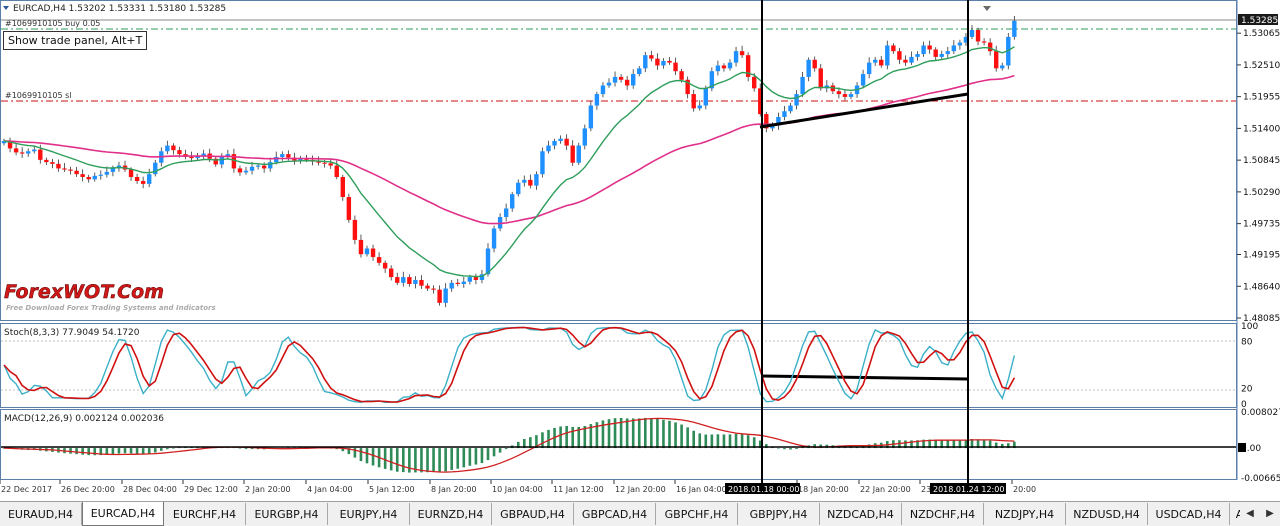 The width and height of the screenshot is (1280, 526). Describe the element at coordinates (1261, 66) in the screenshot. I see `price-tick-label: 1.52510` at that location.